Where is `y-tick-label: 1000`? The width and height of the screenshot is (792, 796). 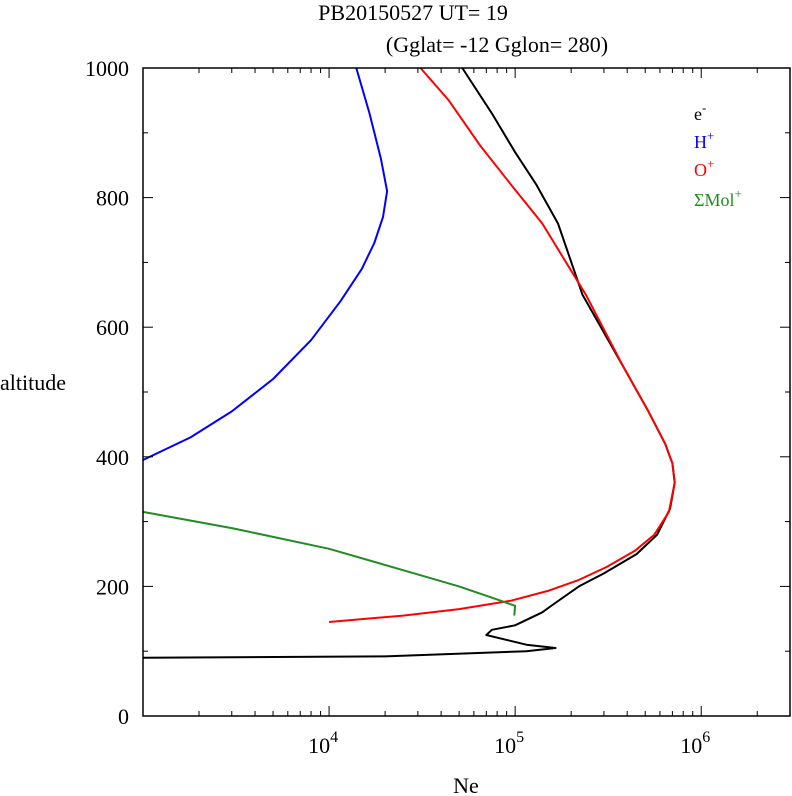 y-tick-label: 1000 is located at coordinates (107, 68).